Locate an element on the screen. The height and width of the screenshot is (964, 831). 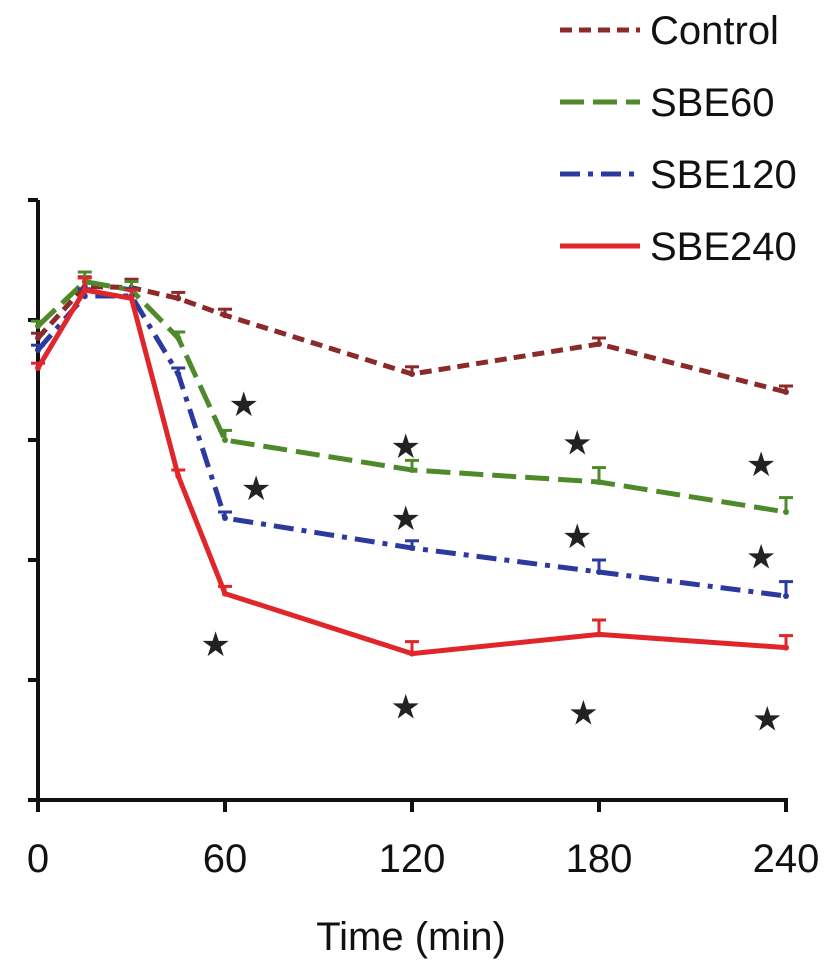
legend-item-sbe120: SBE120 is located at coordinates (678, 175).